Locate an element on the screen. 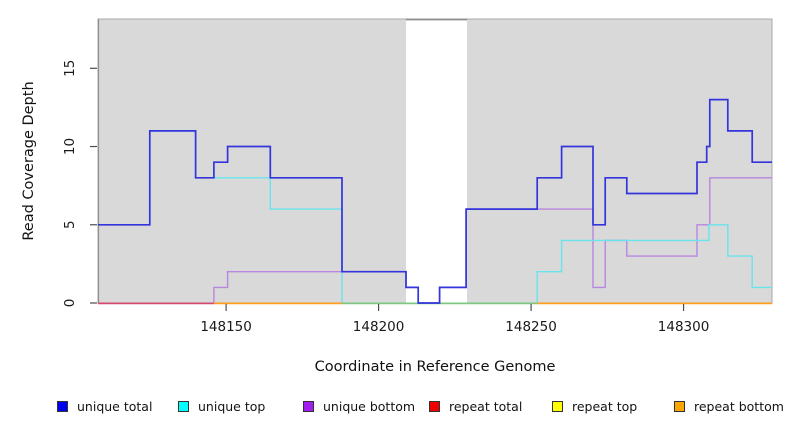 The height and width of the screenshot is (432, 792). legend-item: unique total is located at coordinates (104, 406).